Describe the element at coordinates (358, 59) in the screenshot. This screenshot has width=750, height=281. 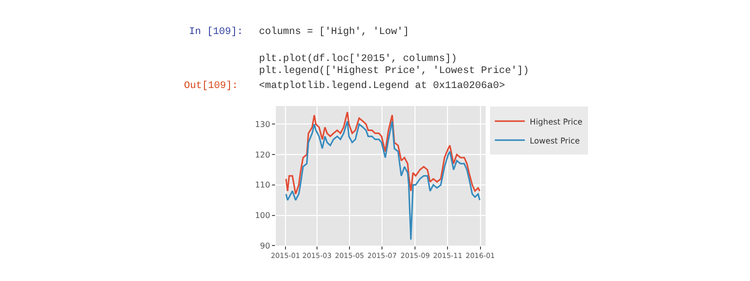
I see `text: plt.plot(df.loc['2015', columns])` at that location.